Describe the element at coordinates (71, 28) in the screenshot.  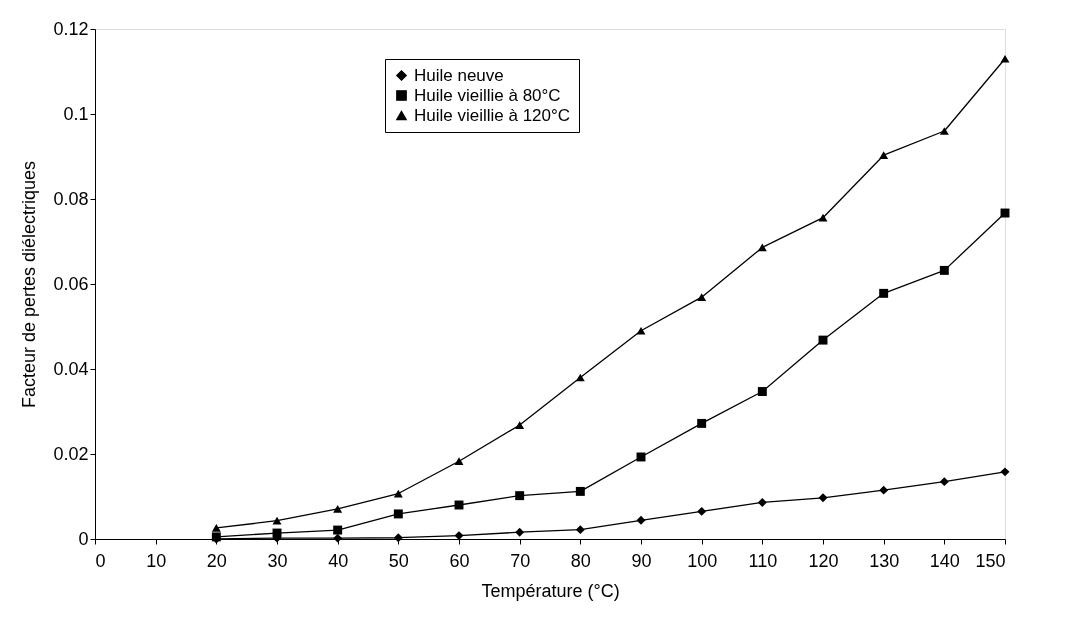
I see `y-tick-label: 0.12` at that location.